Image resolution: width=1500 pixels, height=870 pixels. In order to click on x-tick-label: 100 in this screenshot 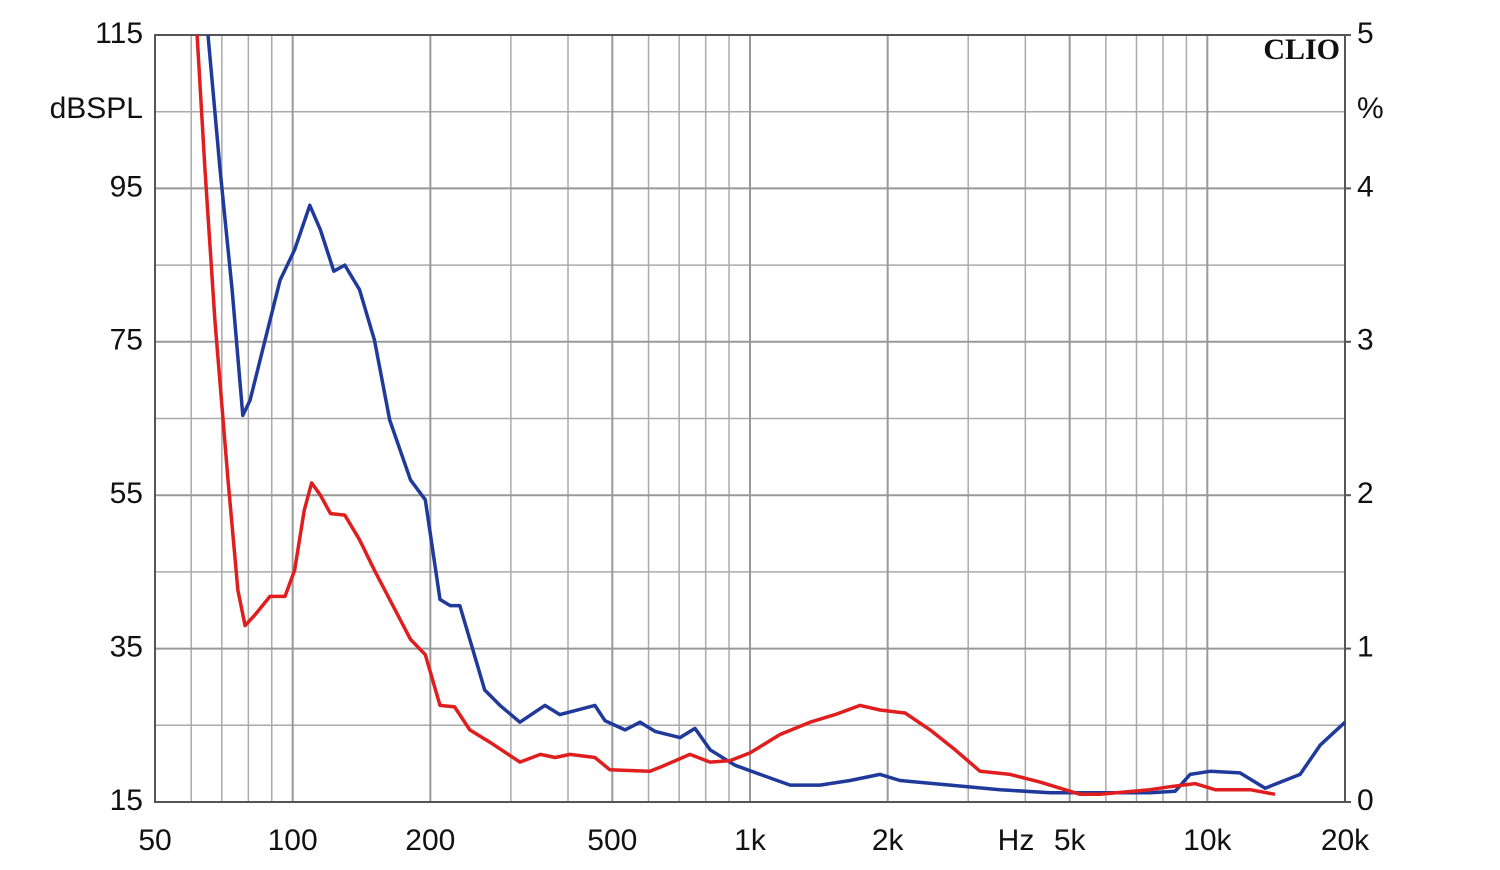, I will do `click(293, 840)`.